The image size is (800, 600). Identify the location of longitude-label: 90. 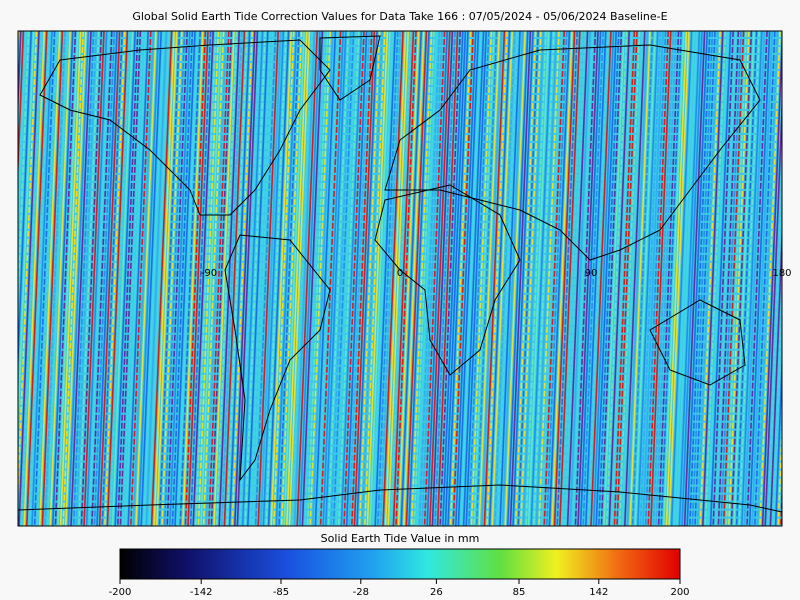
(591, 273).